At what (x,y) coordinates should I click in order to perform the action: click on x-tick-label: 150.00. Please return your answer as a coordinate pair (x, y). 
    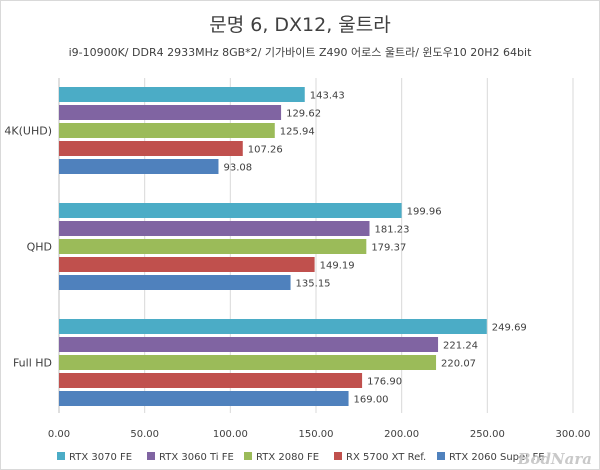
    Looking at the image, I should click on (316, 434).